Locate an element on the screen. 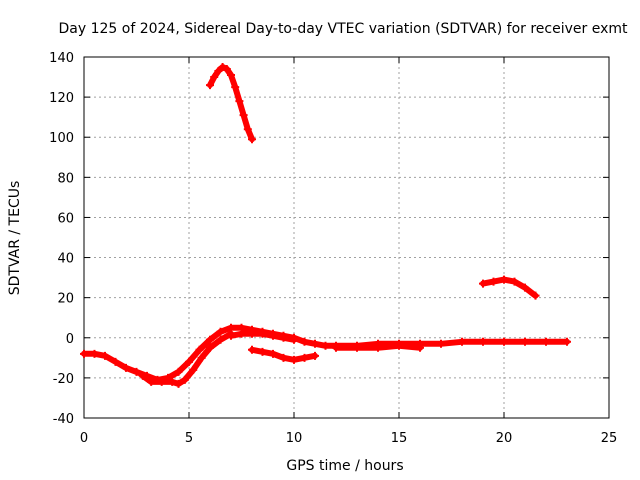 The width and height of the screenshot is (640, 480). series-evening-arc is located at coordinates (509, 287).